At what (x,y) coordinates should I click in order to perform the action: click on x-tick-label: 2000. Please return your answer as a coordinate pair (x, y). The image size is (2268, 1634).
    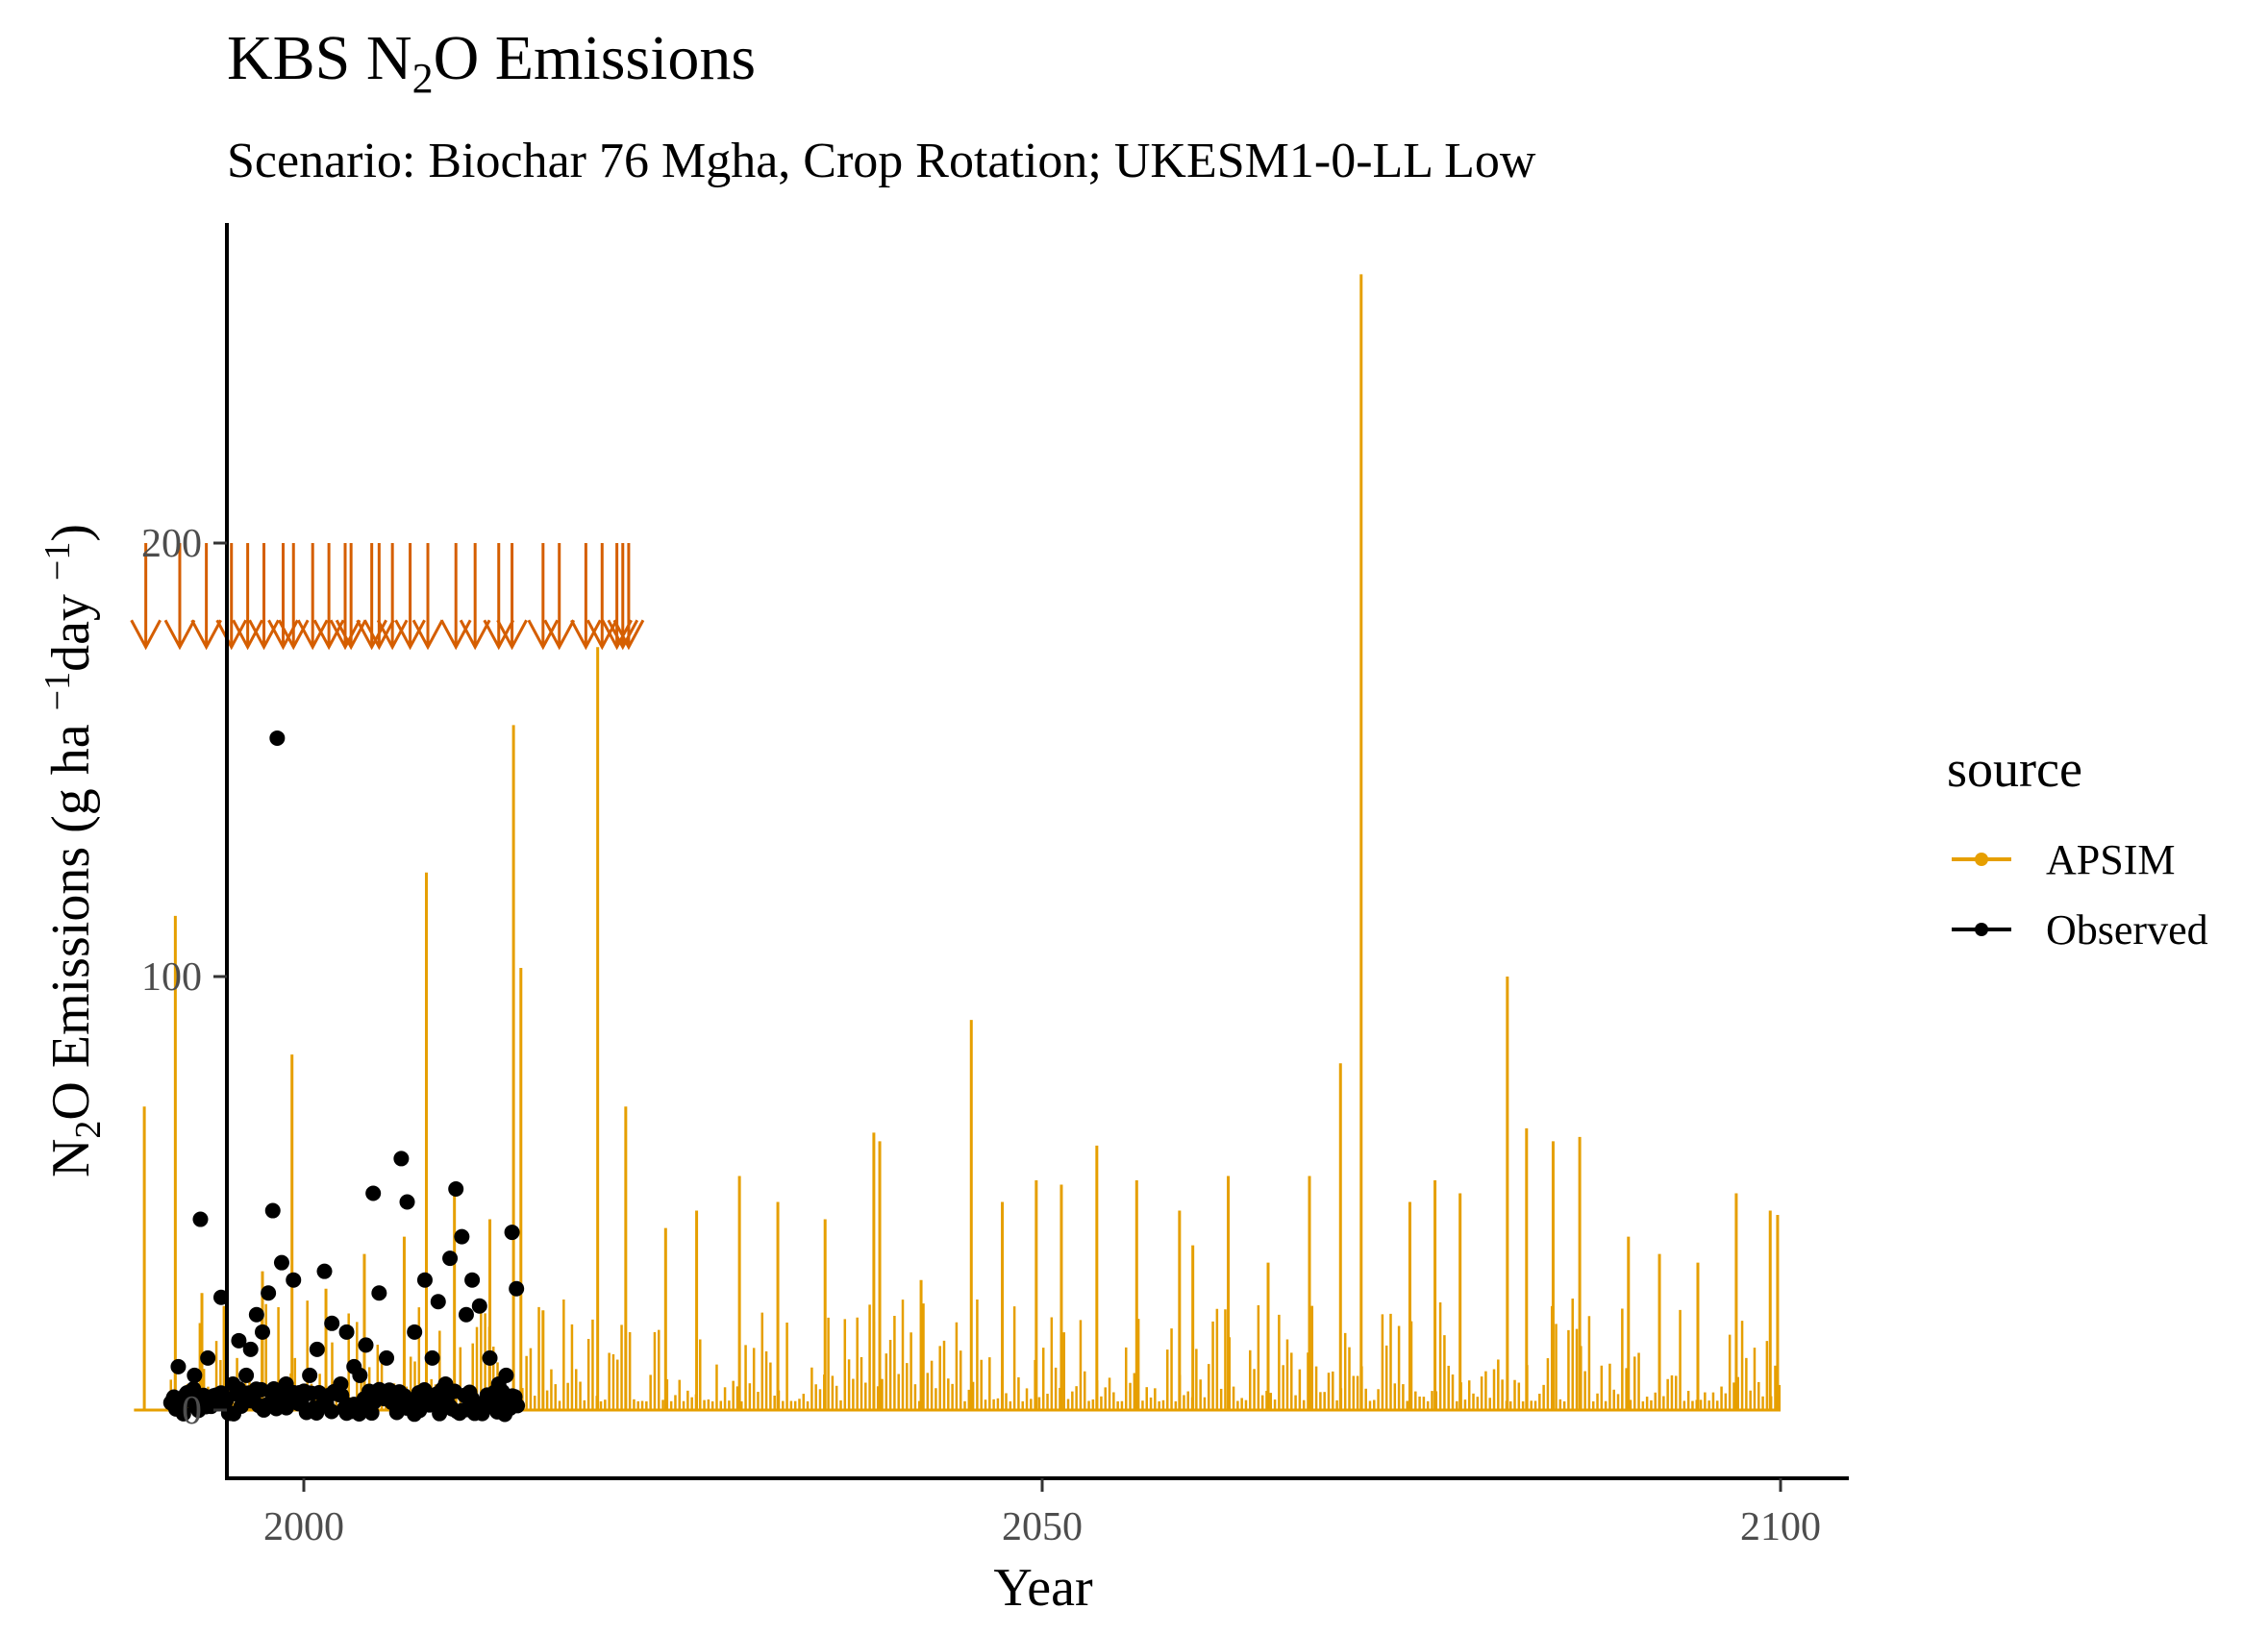
    Looking at the image, I should click on (303, 1527).